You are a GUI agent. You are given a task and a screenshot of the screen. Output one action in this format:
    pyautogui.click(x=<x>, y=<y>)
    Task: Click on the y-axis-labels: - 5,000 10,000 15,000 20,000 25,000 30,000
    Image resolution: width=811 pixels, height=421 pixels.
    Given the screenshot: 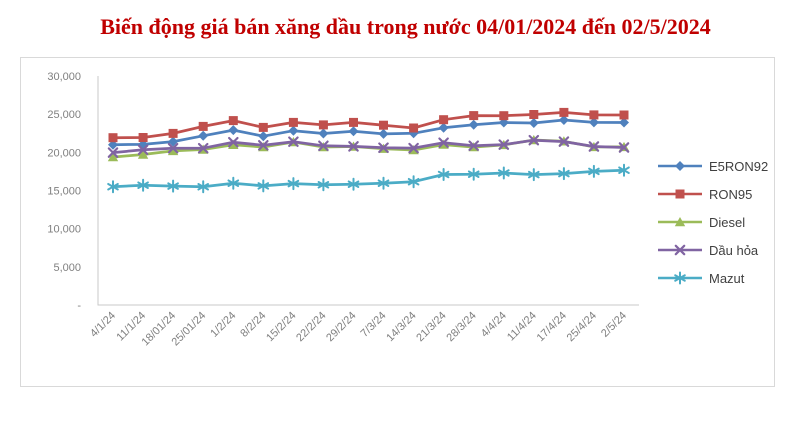 What is the action you would take?
    pyautogui.click(x=64, y=191)
    